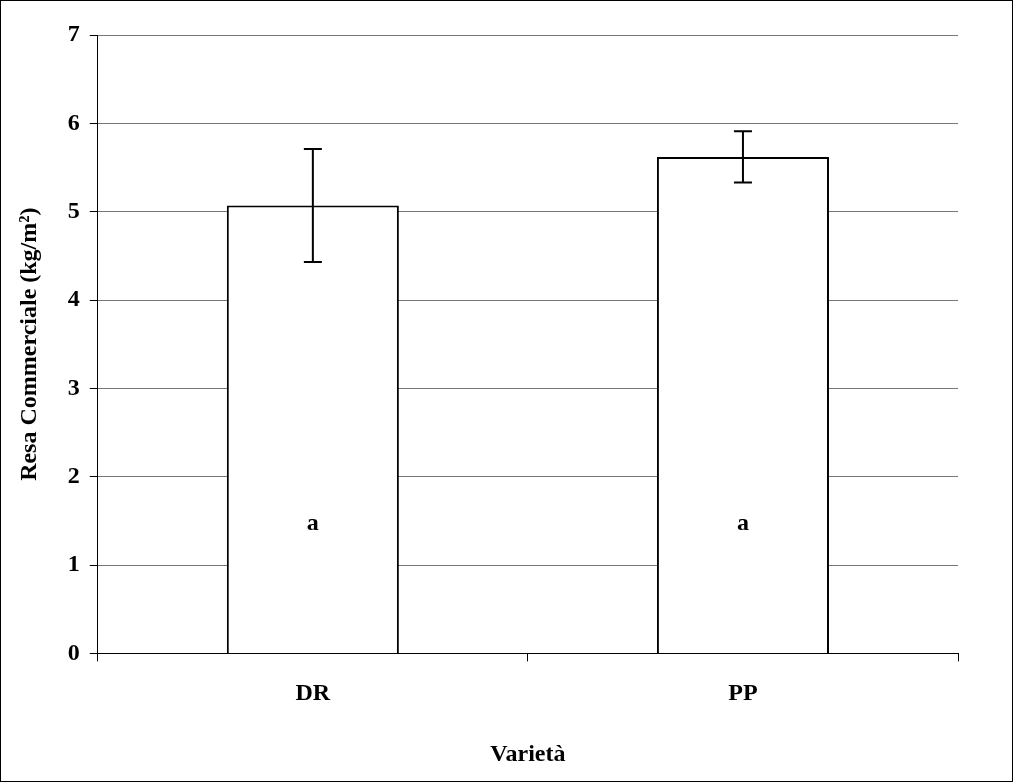  I want to click on y-tick-label: 0, so click(73, 651).